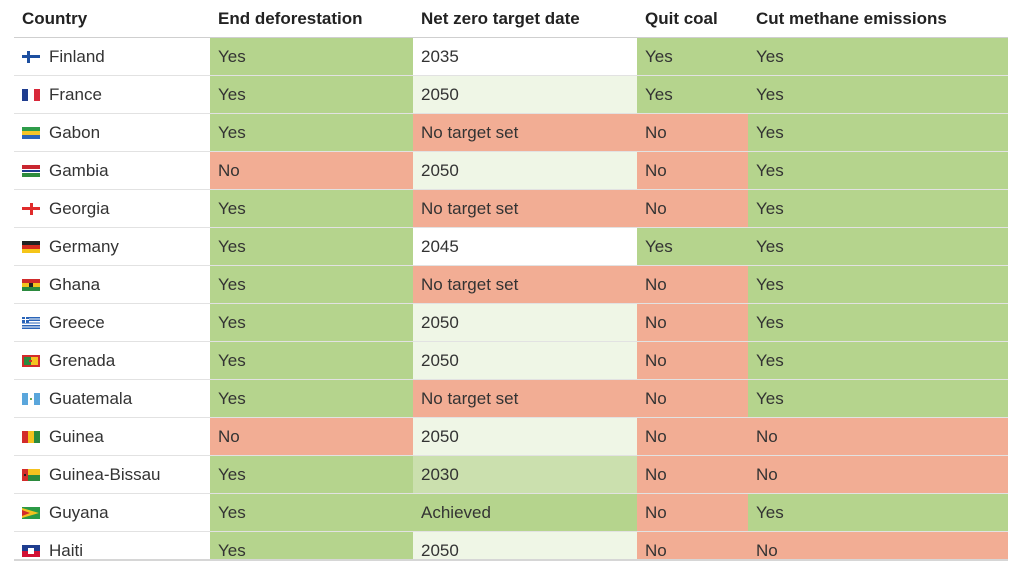 The image size is (1024, 568). What do you see at coordinates (525, 18) in the screenshot?
I see `header-net-zero-target-date: Net zero target date` at bounding box center [525, 18].